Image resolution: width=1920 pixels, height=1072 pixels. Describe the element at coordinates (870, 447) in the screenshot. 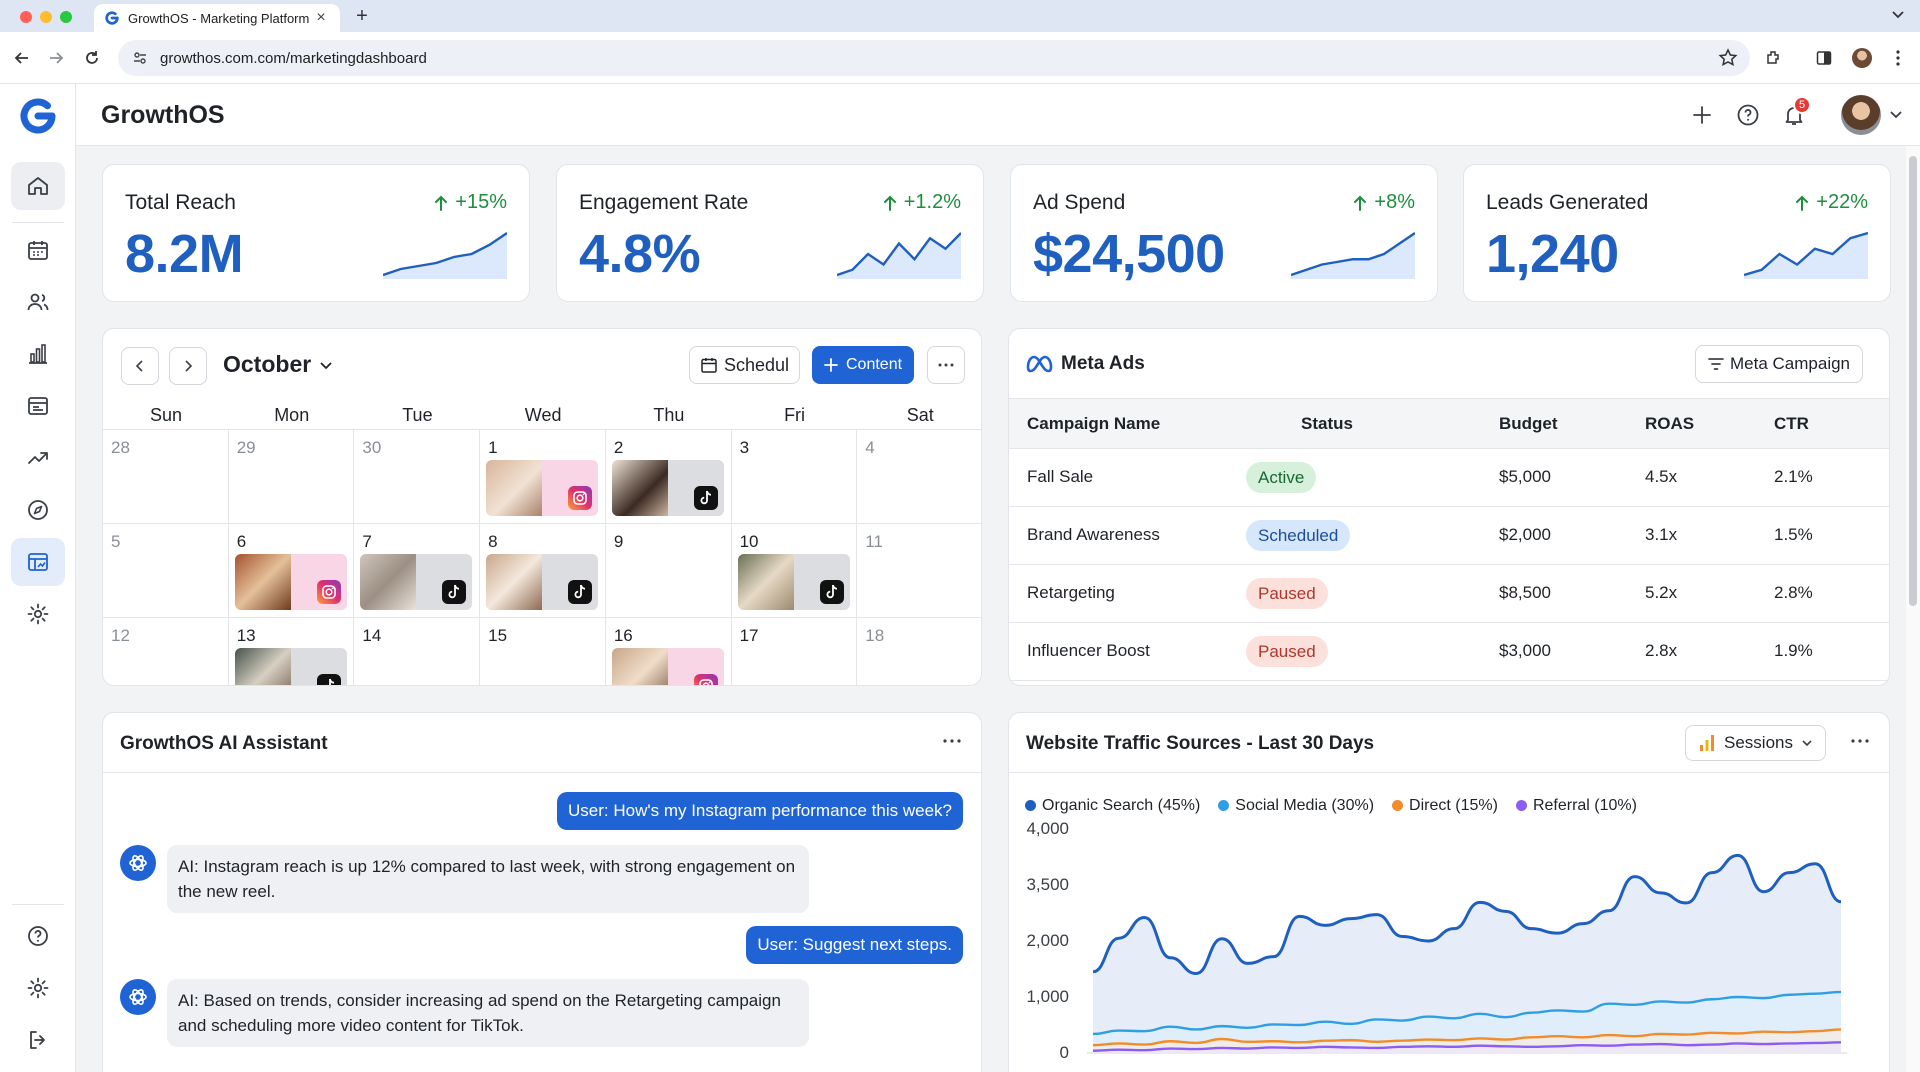

I see `calendar-day-number: 4` at that location.